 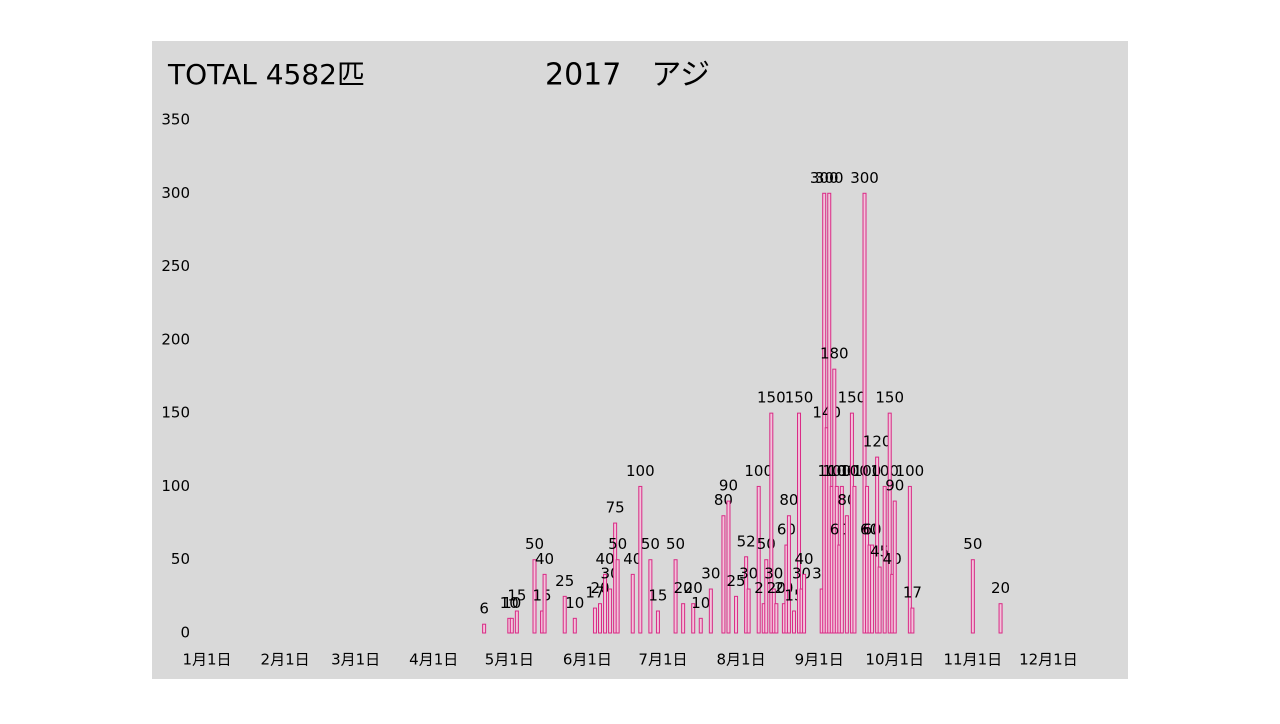 I want to click on x-tick-label: 12月1日, so click(x=1048, y=660).